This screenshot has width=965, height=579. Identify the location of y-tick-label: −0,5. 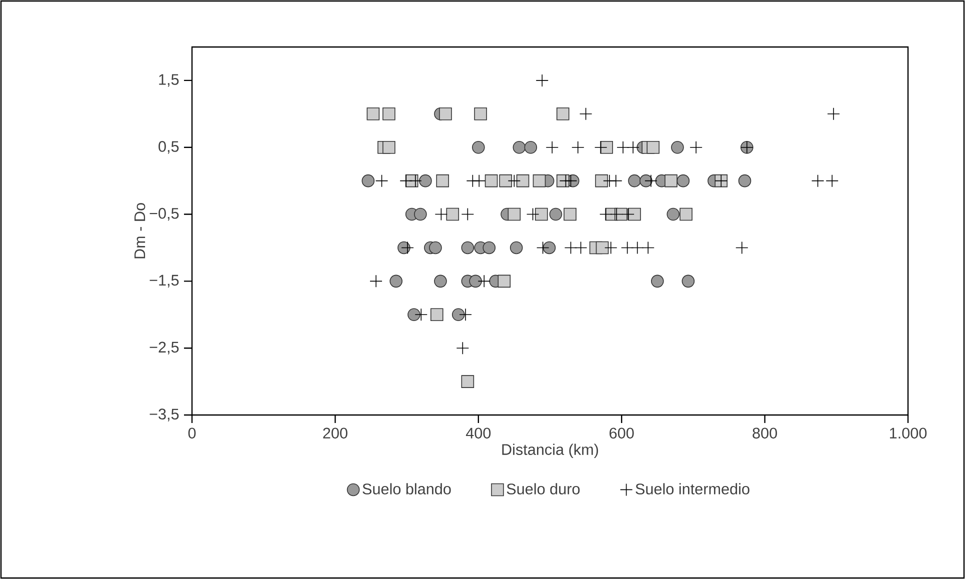
(164, 214).